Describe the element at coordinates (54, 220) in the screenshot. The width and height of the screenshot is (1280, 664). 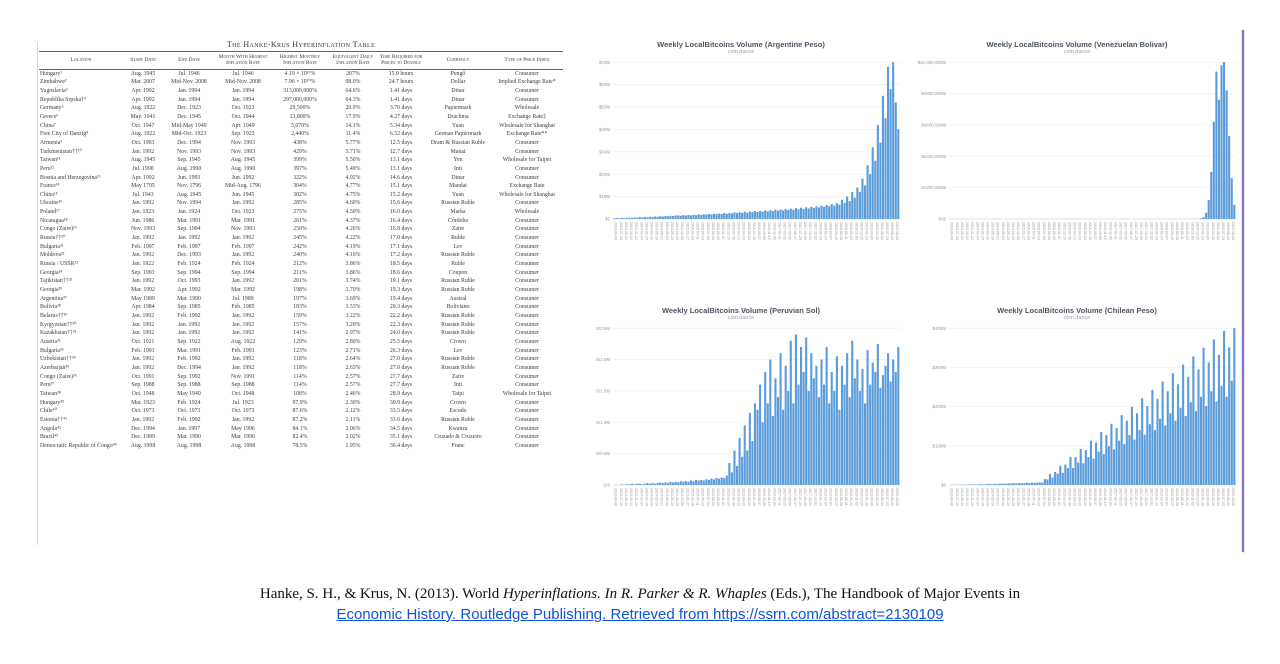
I see `table-cell: Nicaragua¹⁸` at that location.